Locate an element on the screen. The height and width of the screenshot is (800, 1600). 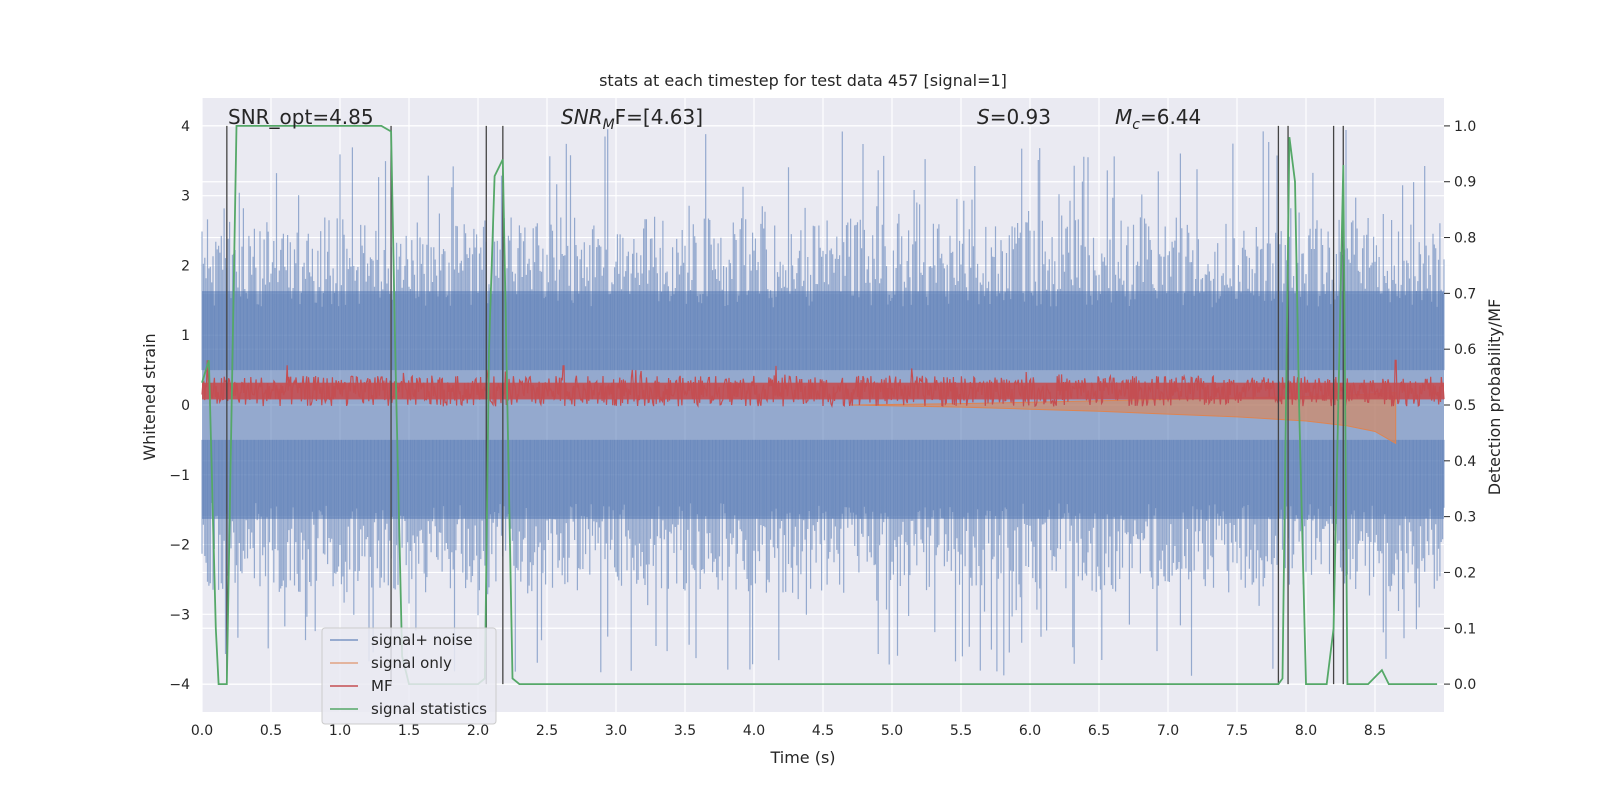
mf-series is located at coordinates (823, 383).